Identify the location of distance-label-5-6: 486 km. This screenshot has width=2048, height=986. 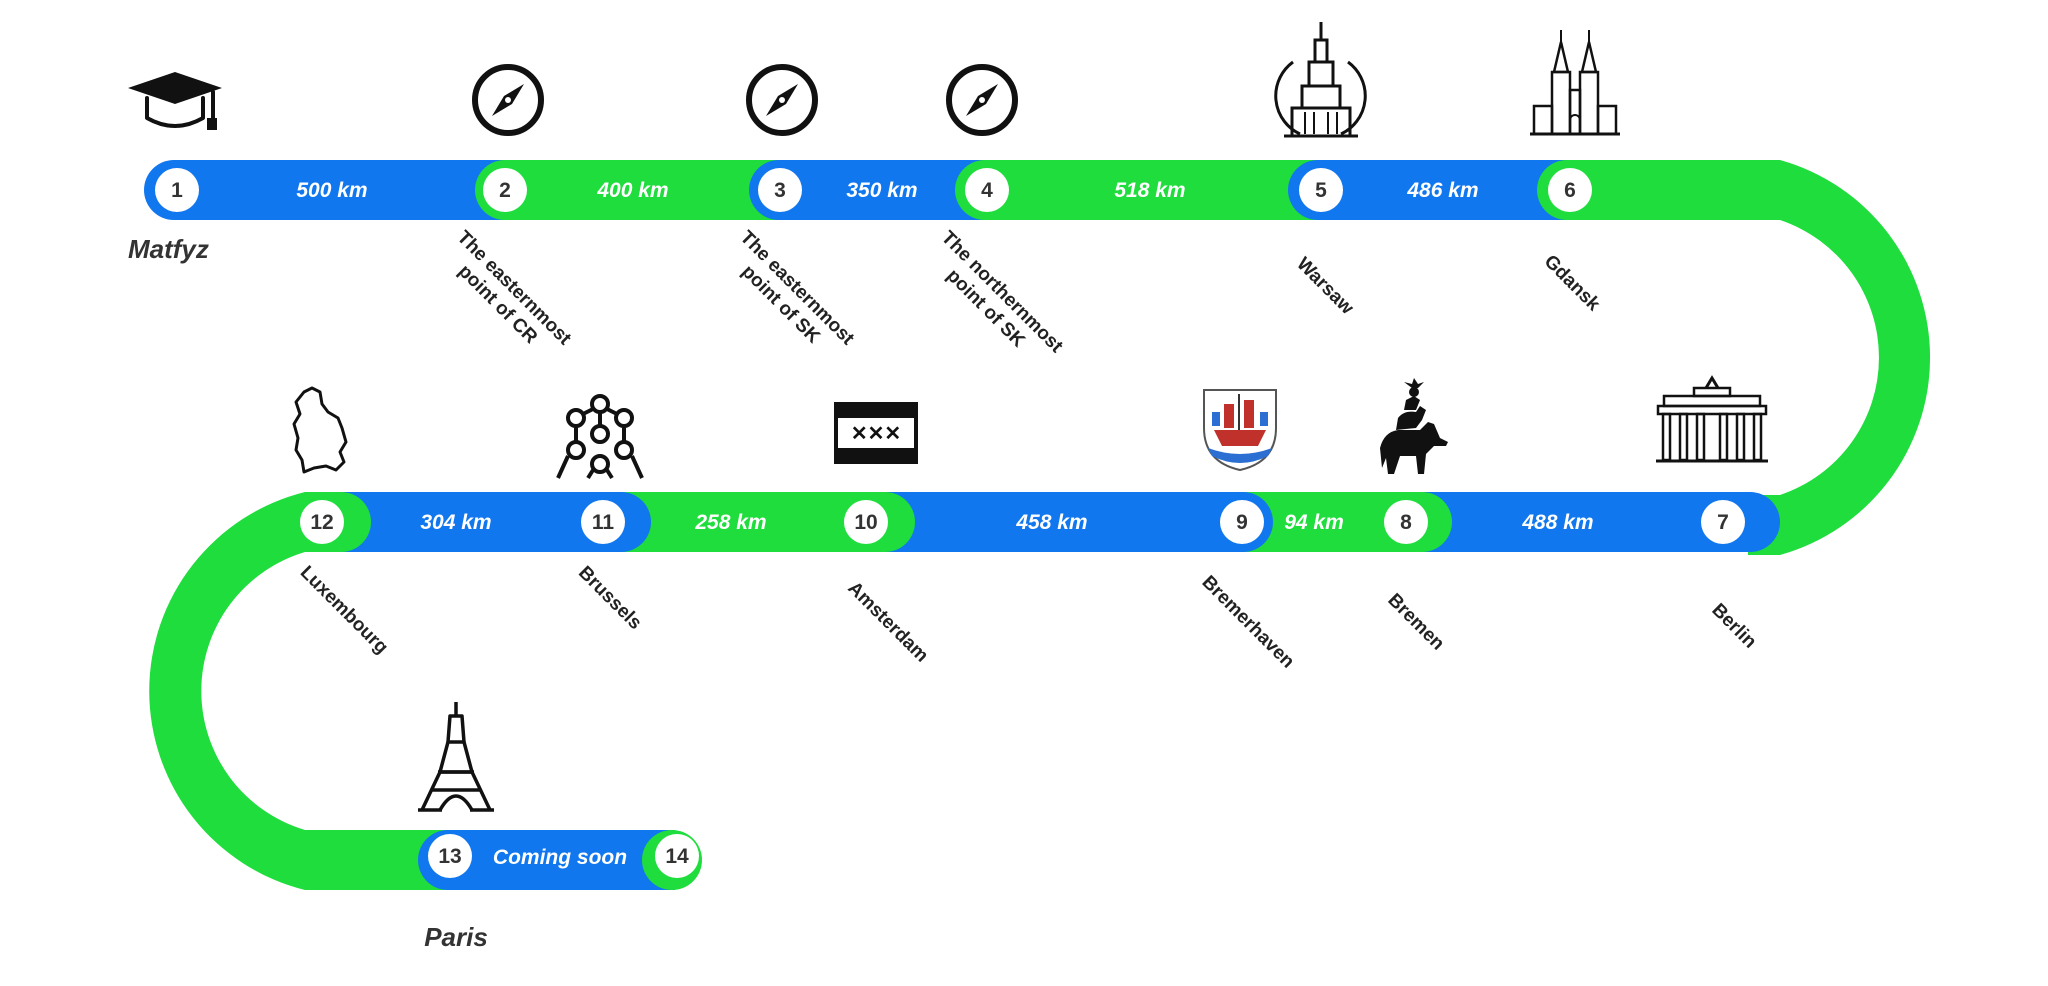
(1442, 190).